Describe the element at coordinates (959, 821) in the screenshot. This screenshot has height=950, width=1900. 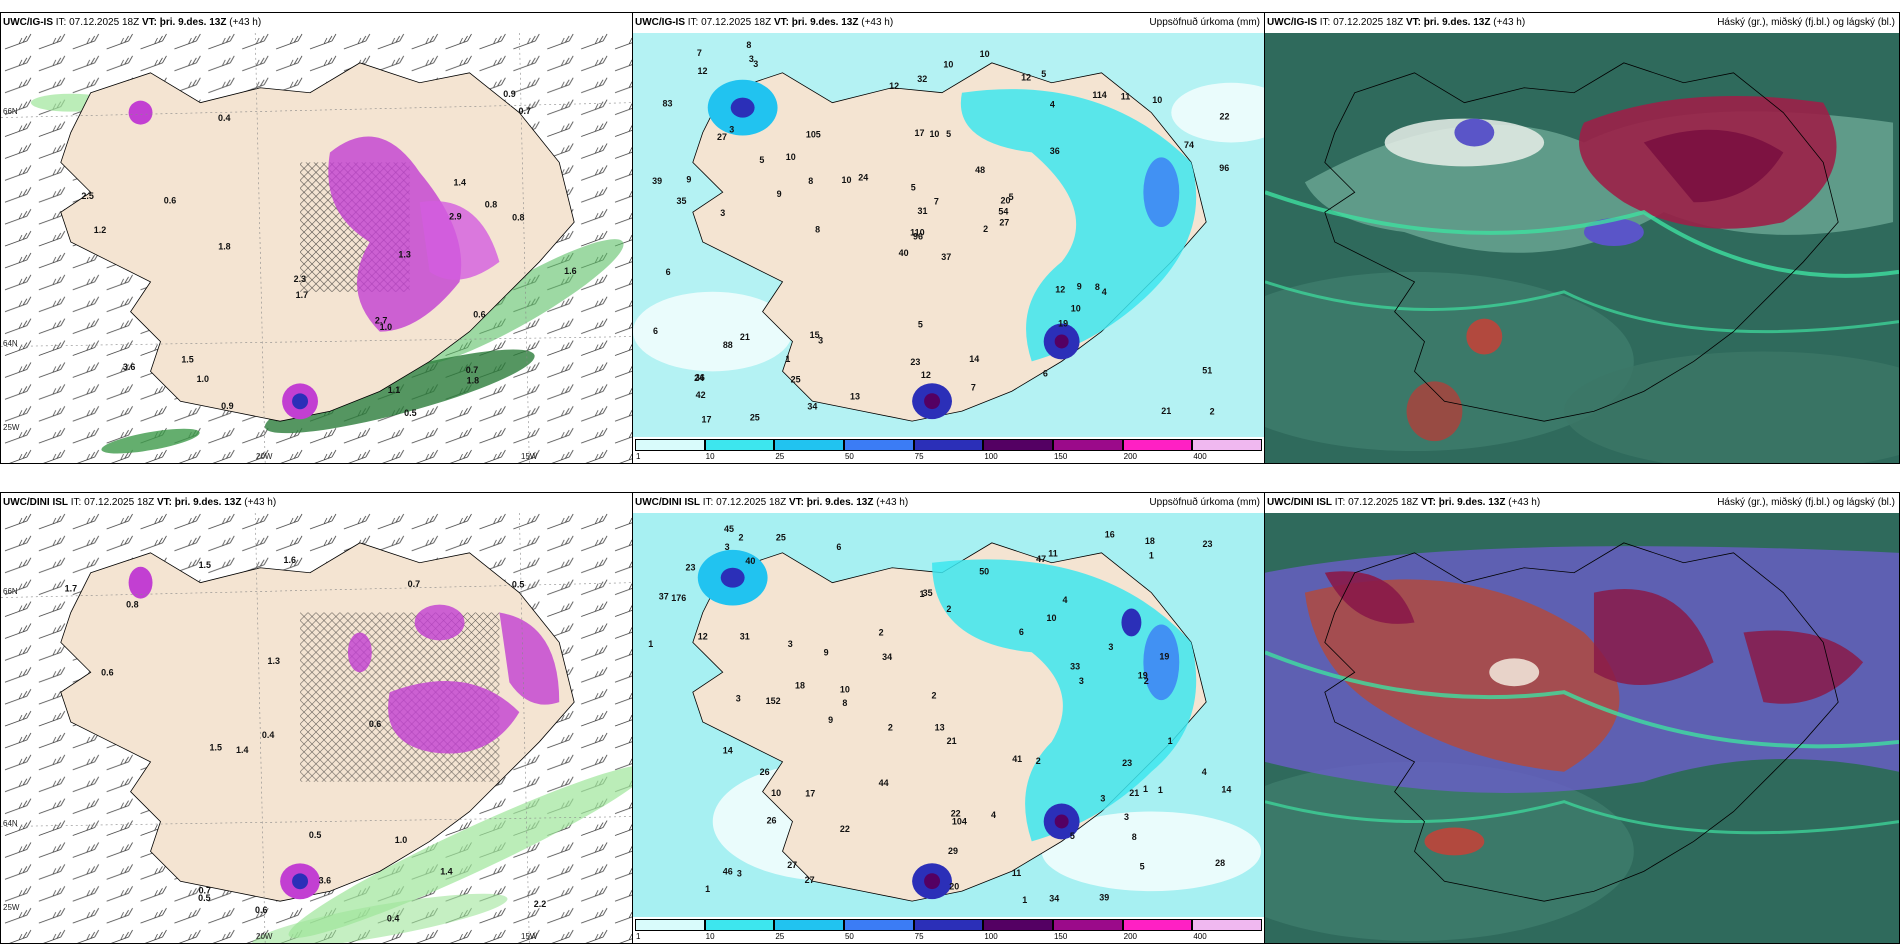
I see `value-label: 104` at that location.